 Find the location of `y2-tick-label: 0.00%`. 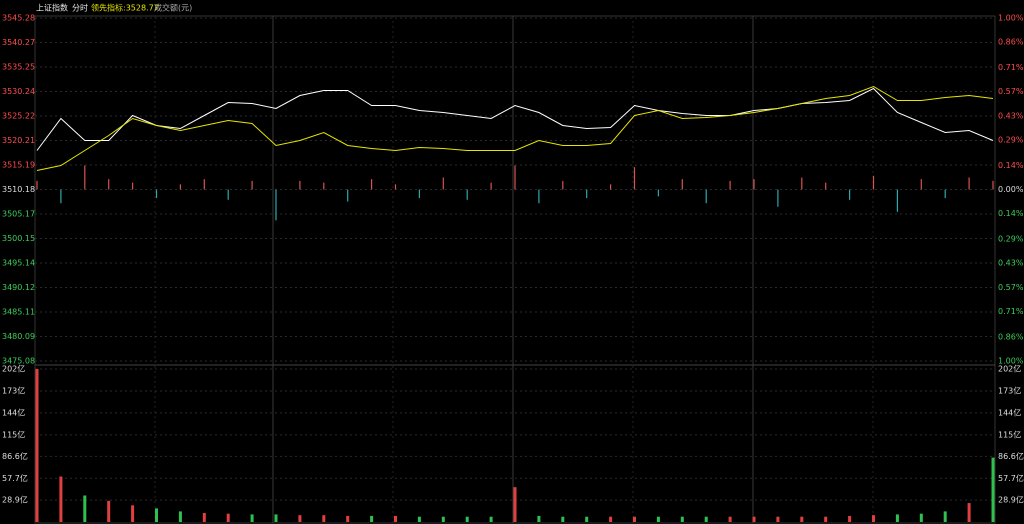

y2-tick-label: 0.00% is located at coordinates (1011, 189).